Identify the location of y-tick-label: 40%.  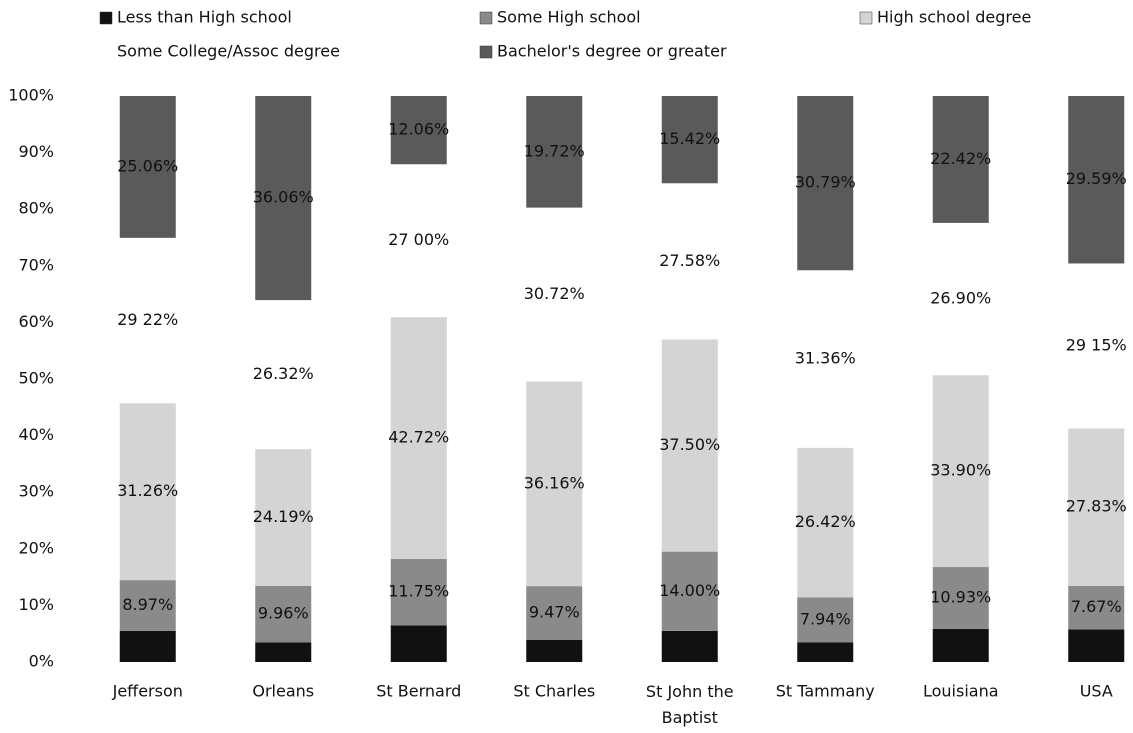
(36, 434).